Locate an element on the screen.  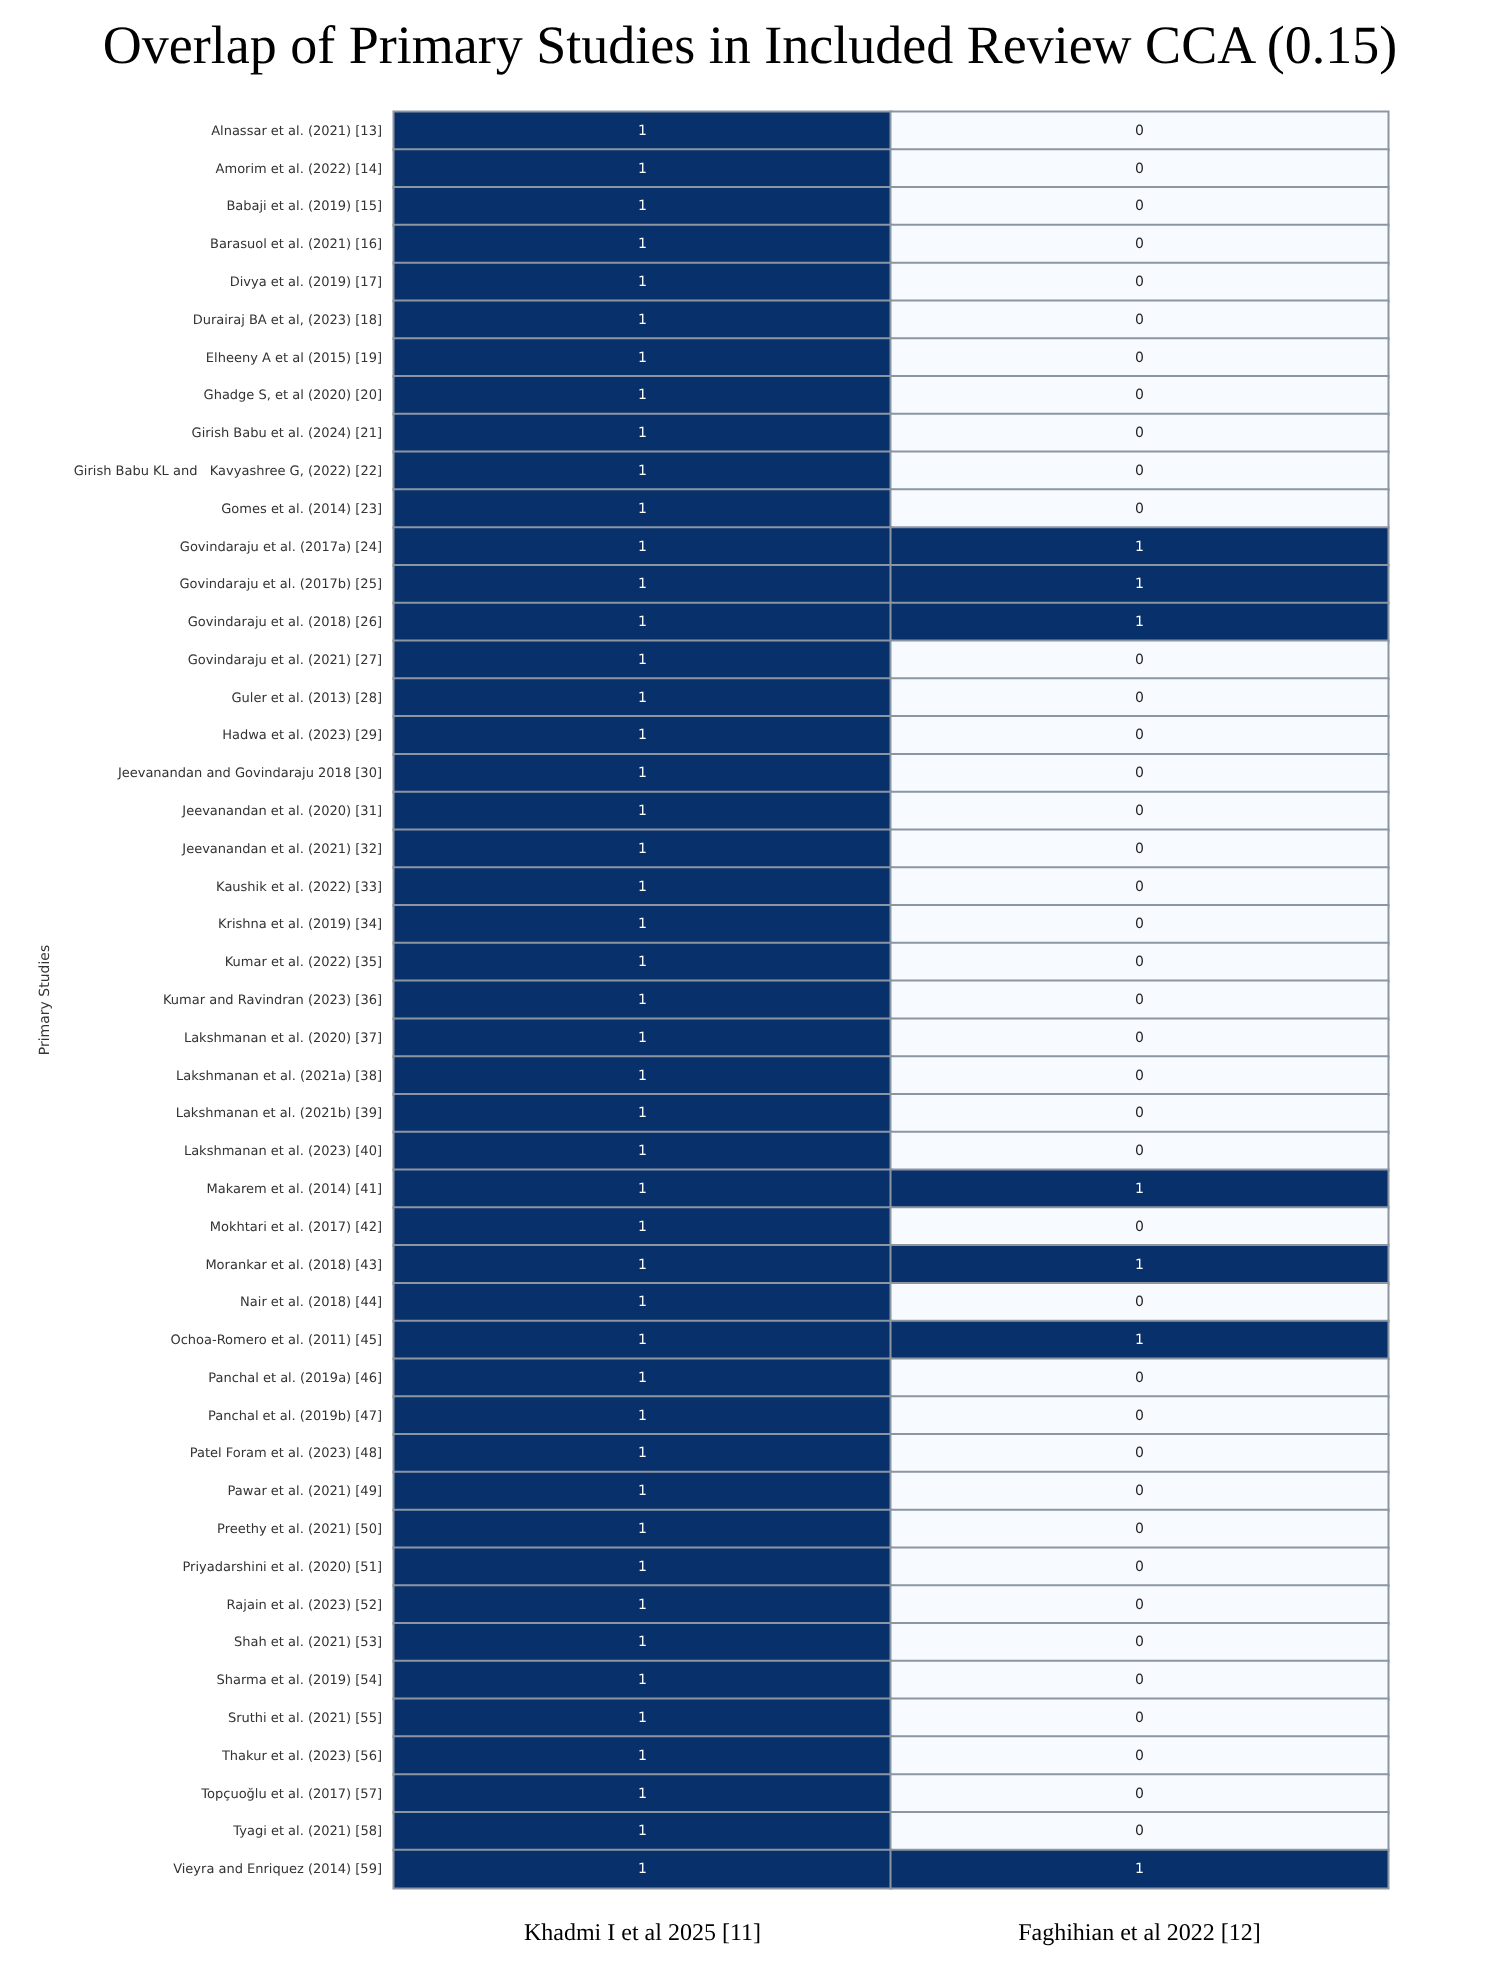
x-tick-label: Khadmi I et al 2025 [11] is located at coordinates (642, 1932).